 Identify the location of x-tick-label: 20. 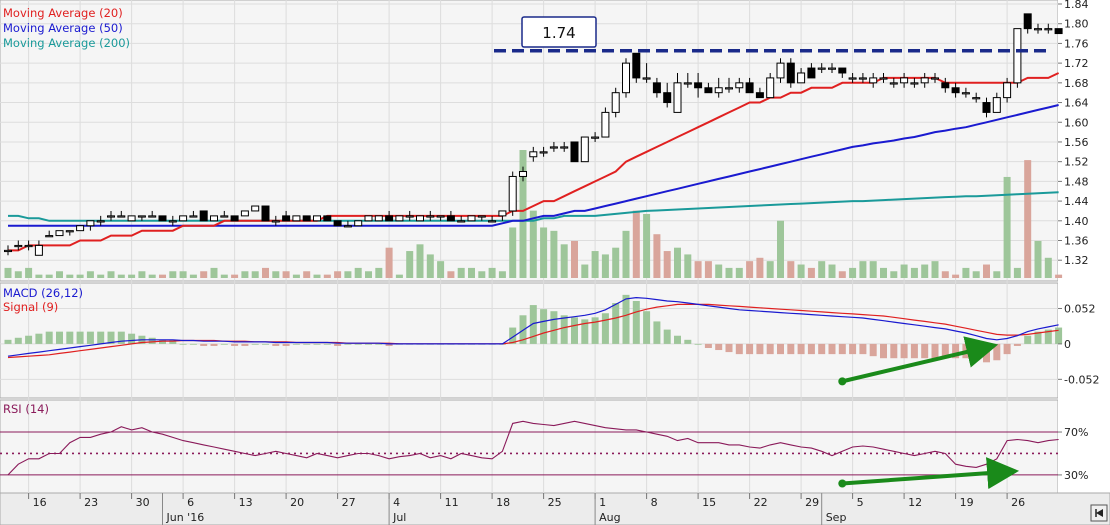
(297, 502).